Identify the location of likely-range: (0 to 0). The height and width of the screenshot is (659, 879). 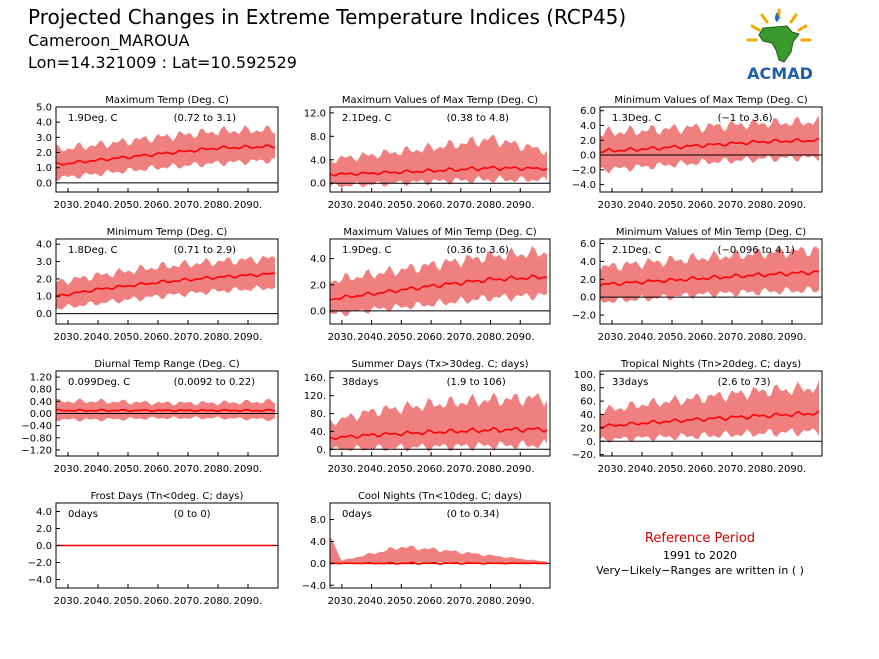
(192, 514).